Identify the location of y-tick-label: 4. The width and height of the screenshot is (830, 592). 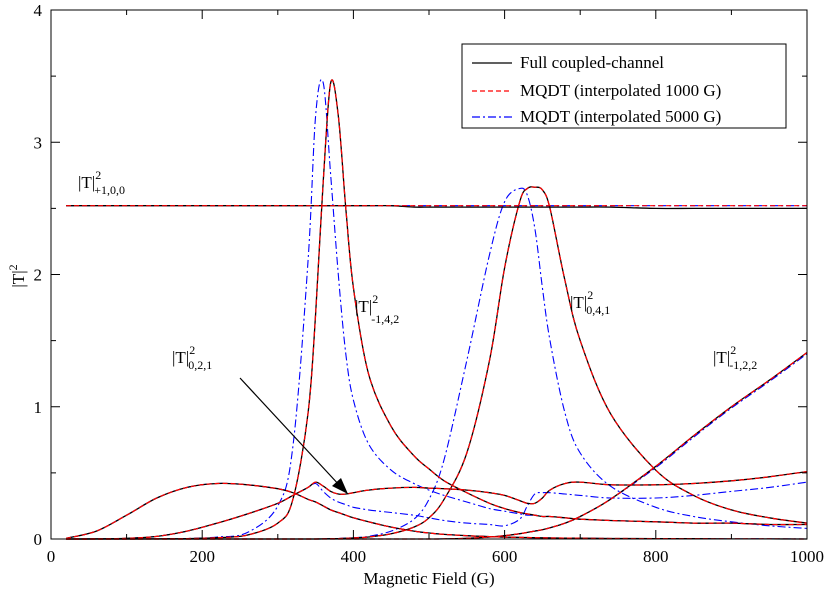
(38, 10).